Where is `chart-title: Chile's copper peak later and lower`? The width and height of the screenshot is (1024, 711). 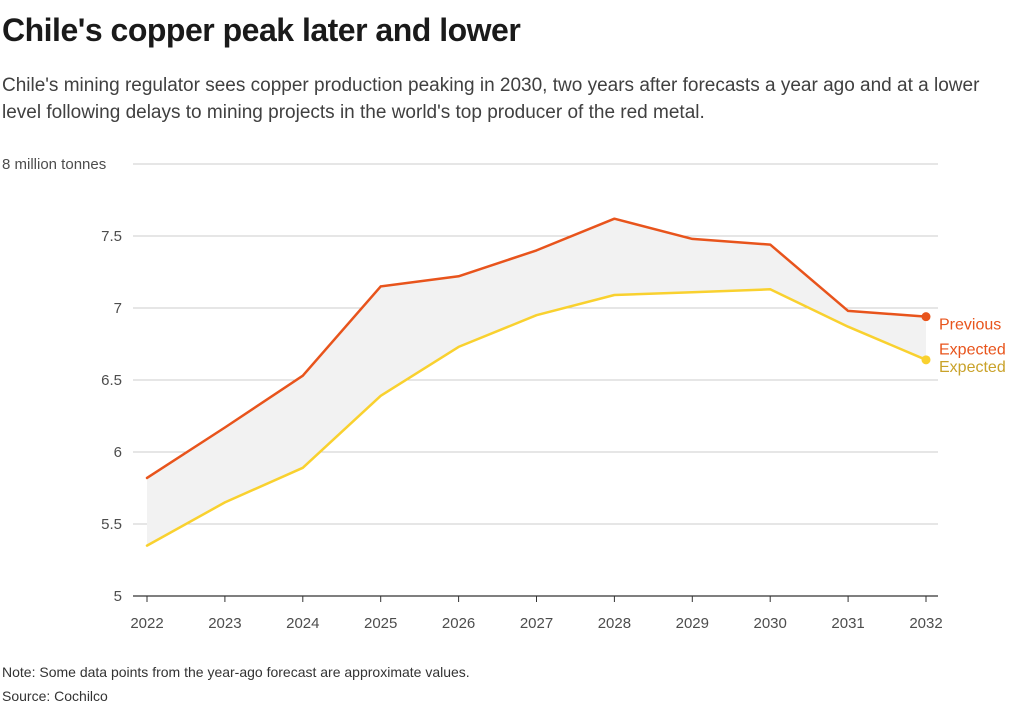
chart-title: Chile's copper peak later and lower is located at coordinates (261, 30).